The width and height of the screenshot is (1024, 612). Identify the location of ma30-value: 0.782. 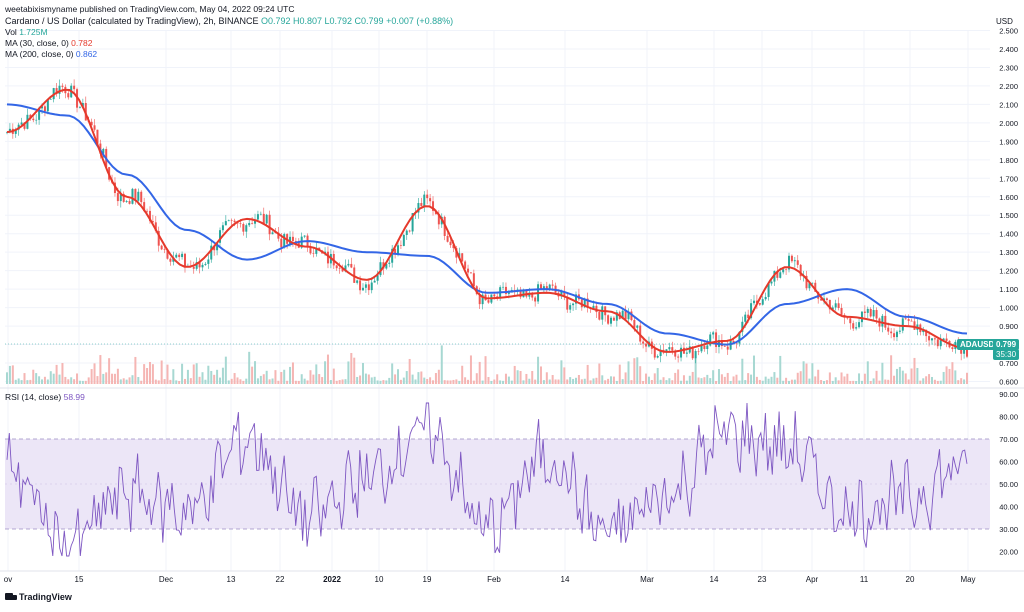
(82, 43).